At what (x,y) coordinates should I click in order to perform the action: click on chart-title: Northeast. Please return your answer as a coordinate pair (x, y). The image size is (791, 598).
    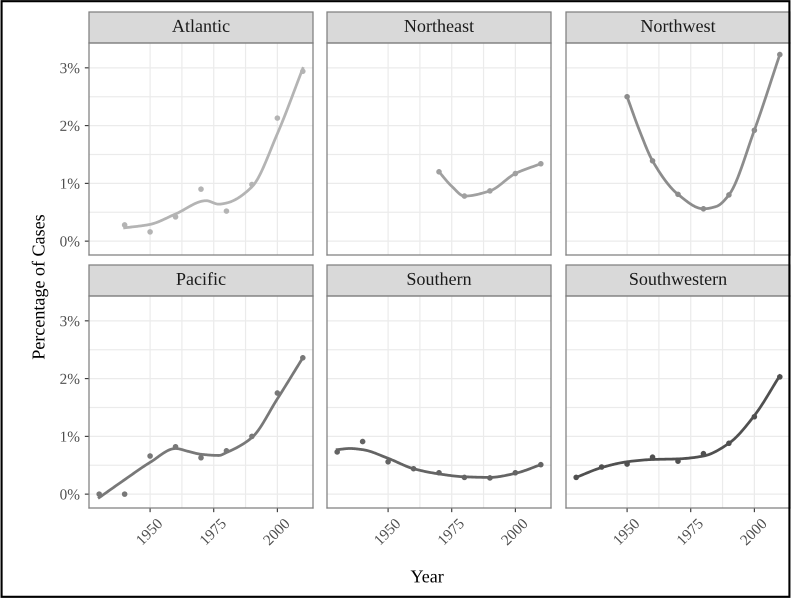
    Looking at the image, I should click on (439, 25).